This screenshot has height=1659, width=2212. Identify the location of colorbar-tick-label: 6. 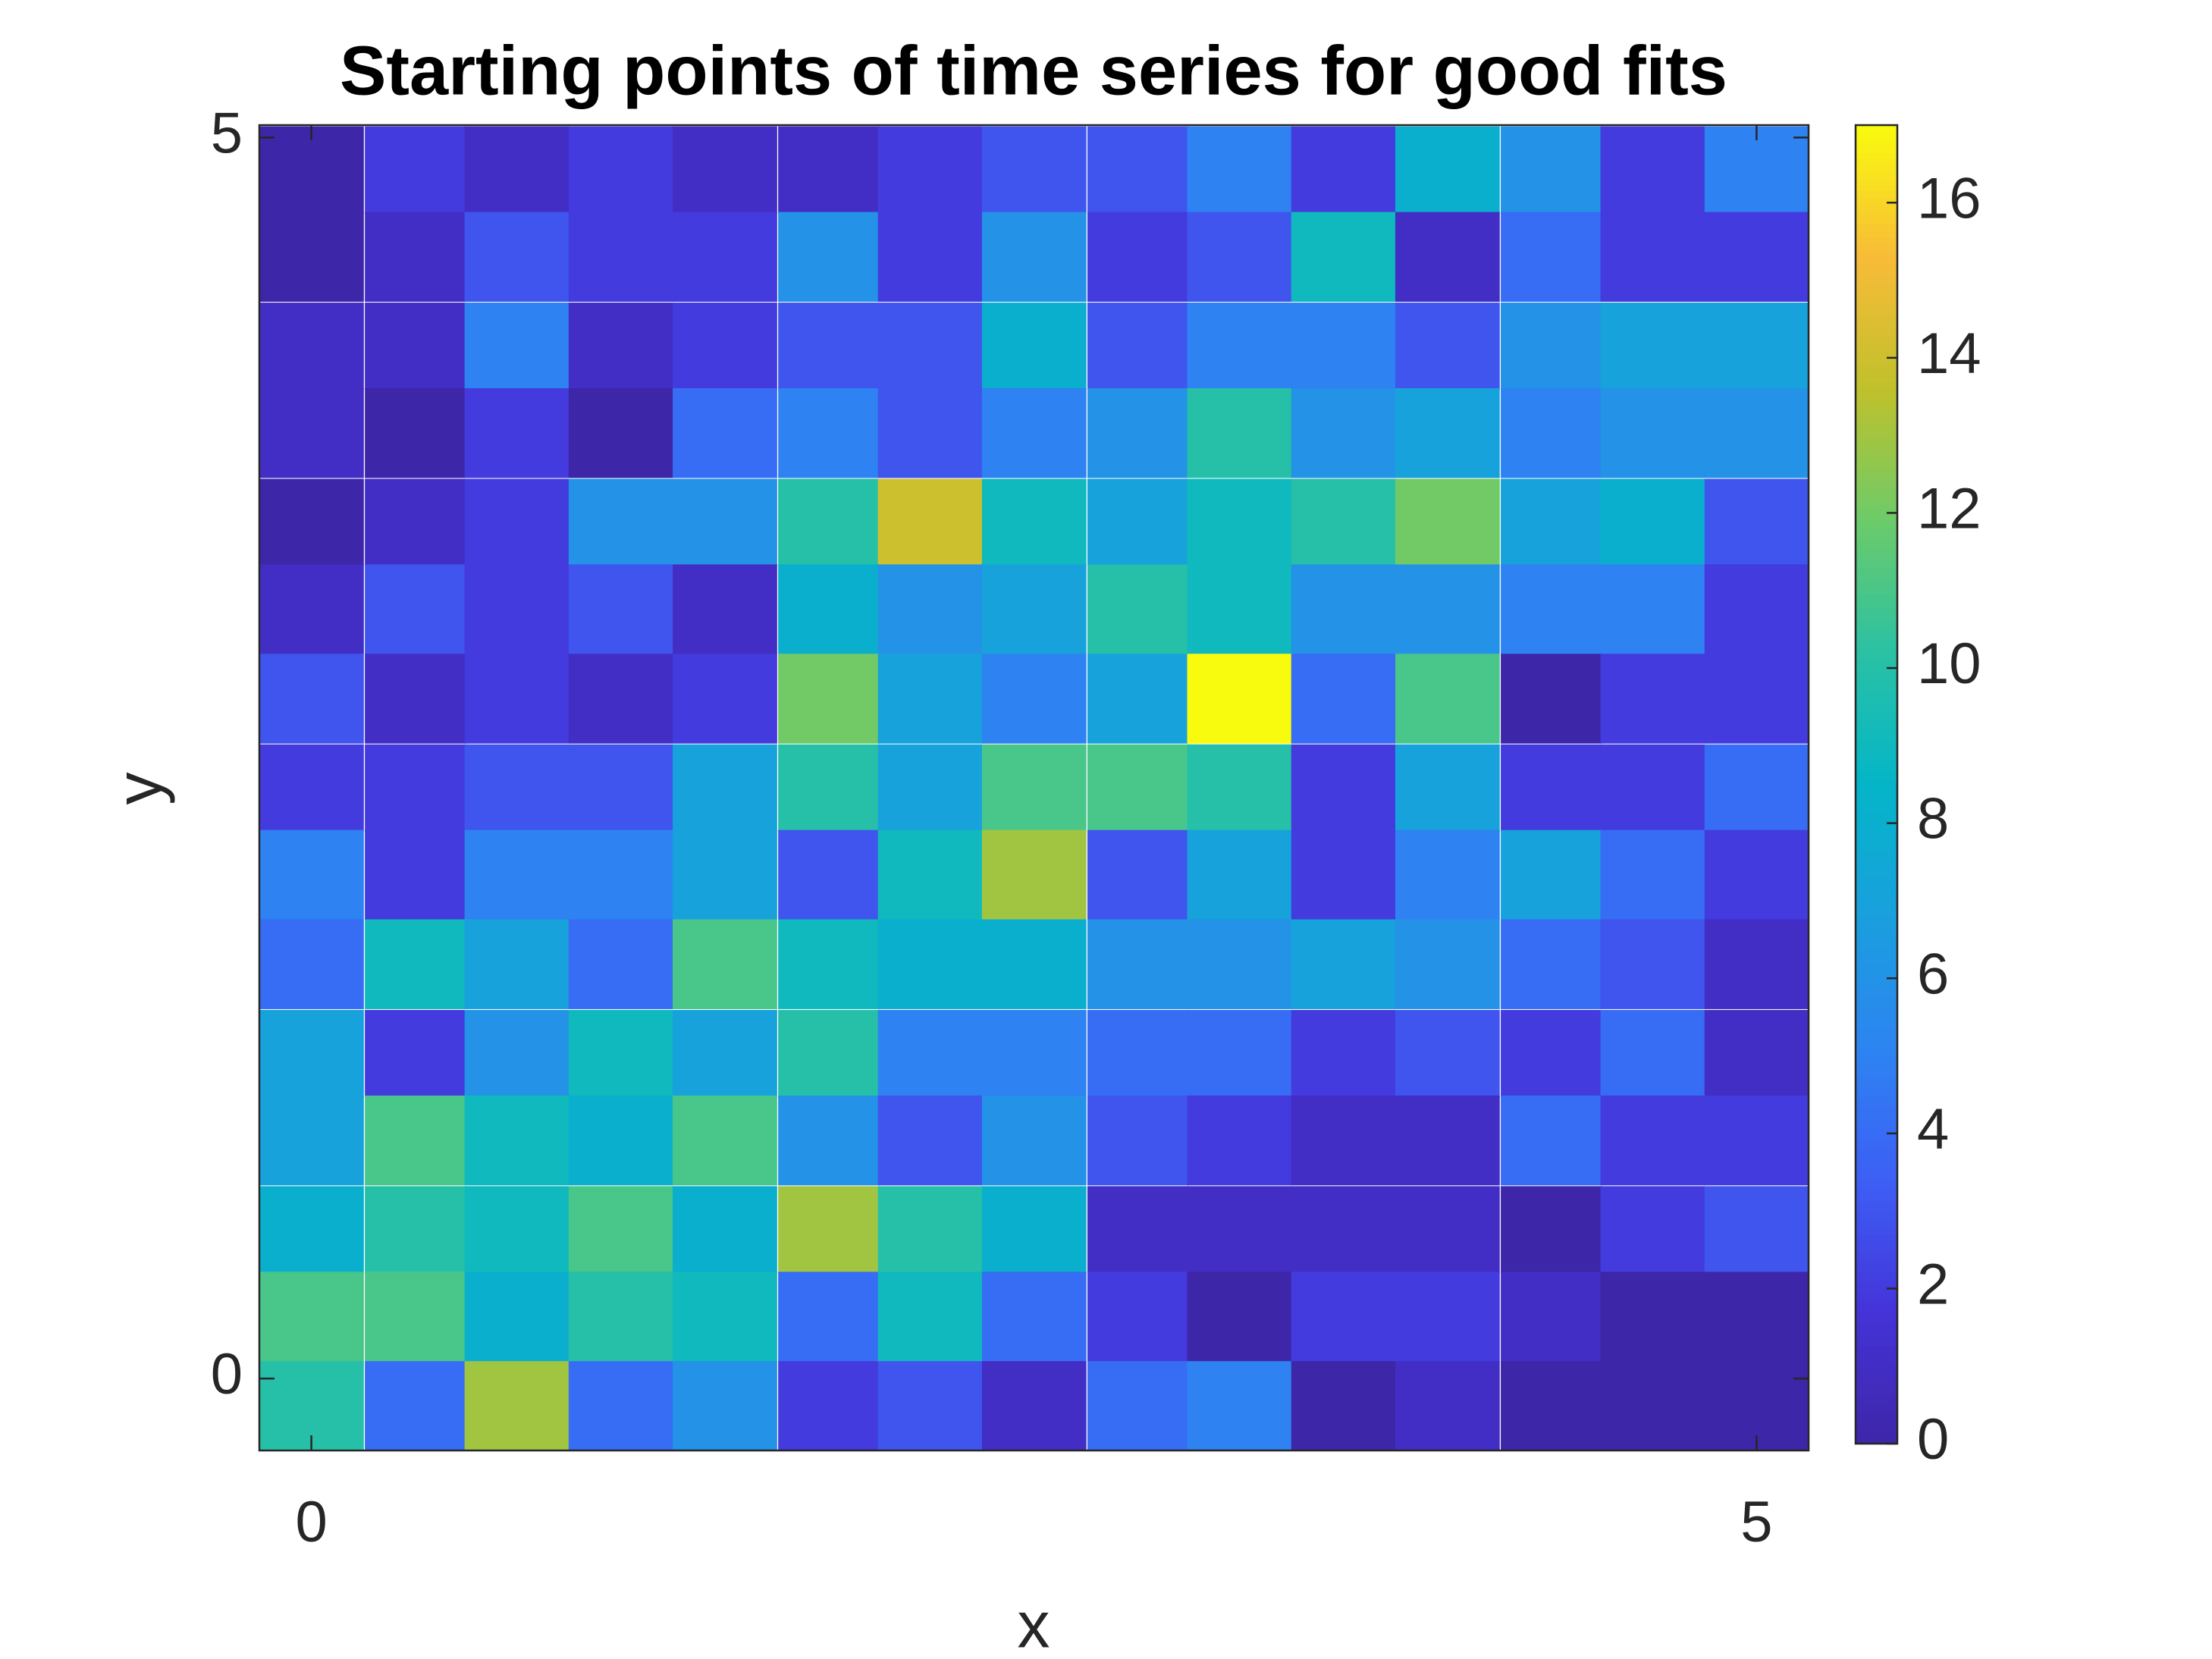
(1933, 974).